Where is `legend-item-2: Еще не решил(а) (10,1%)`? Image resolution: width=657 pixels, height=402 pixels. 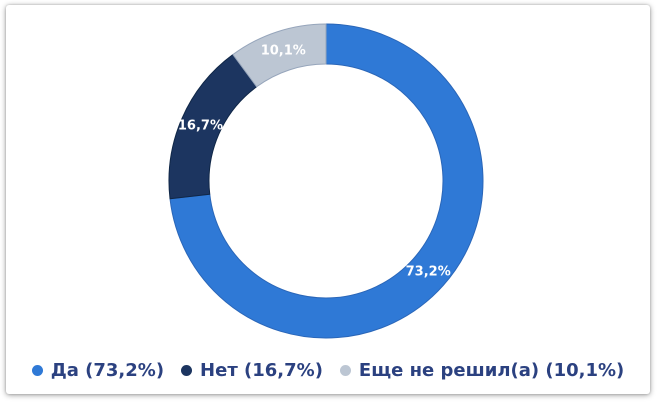 legend-item-2: Еще не решил(а) (10,1%) is located at coordinates (482, 370).